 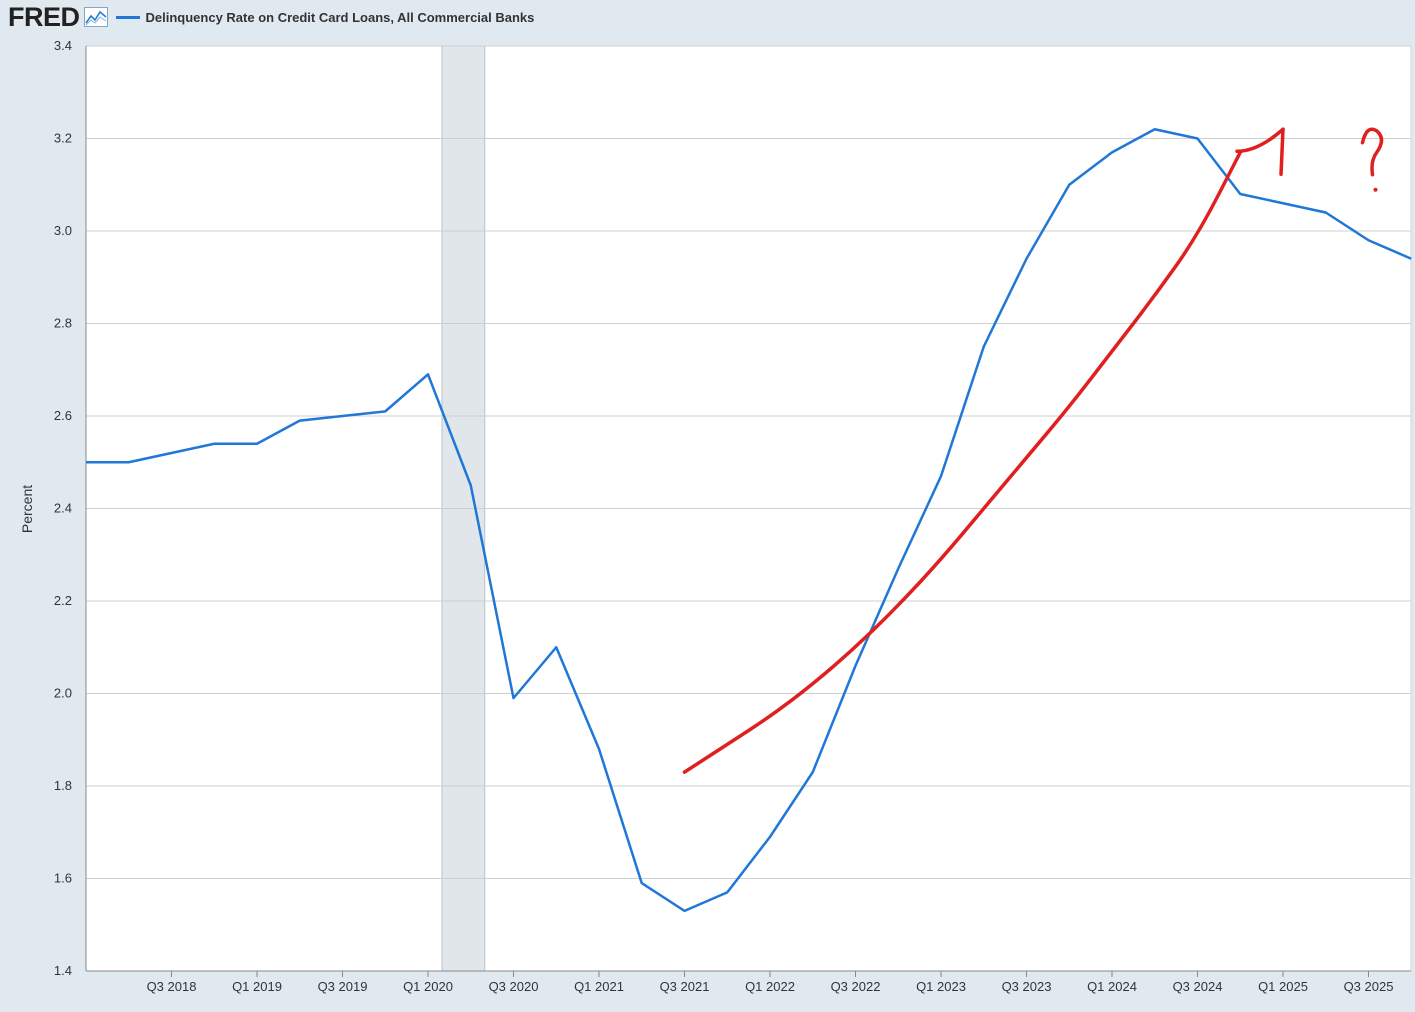 What do you see at coordinates (63, 693) in the screenshot?
I see `y-tick-label: 2.0` at bounding box center [63, 693].